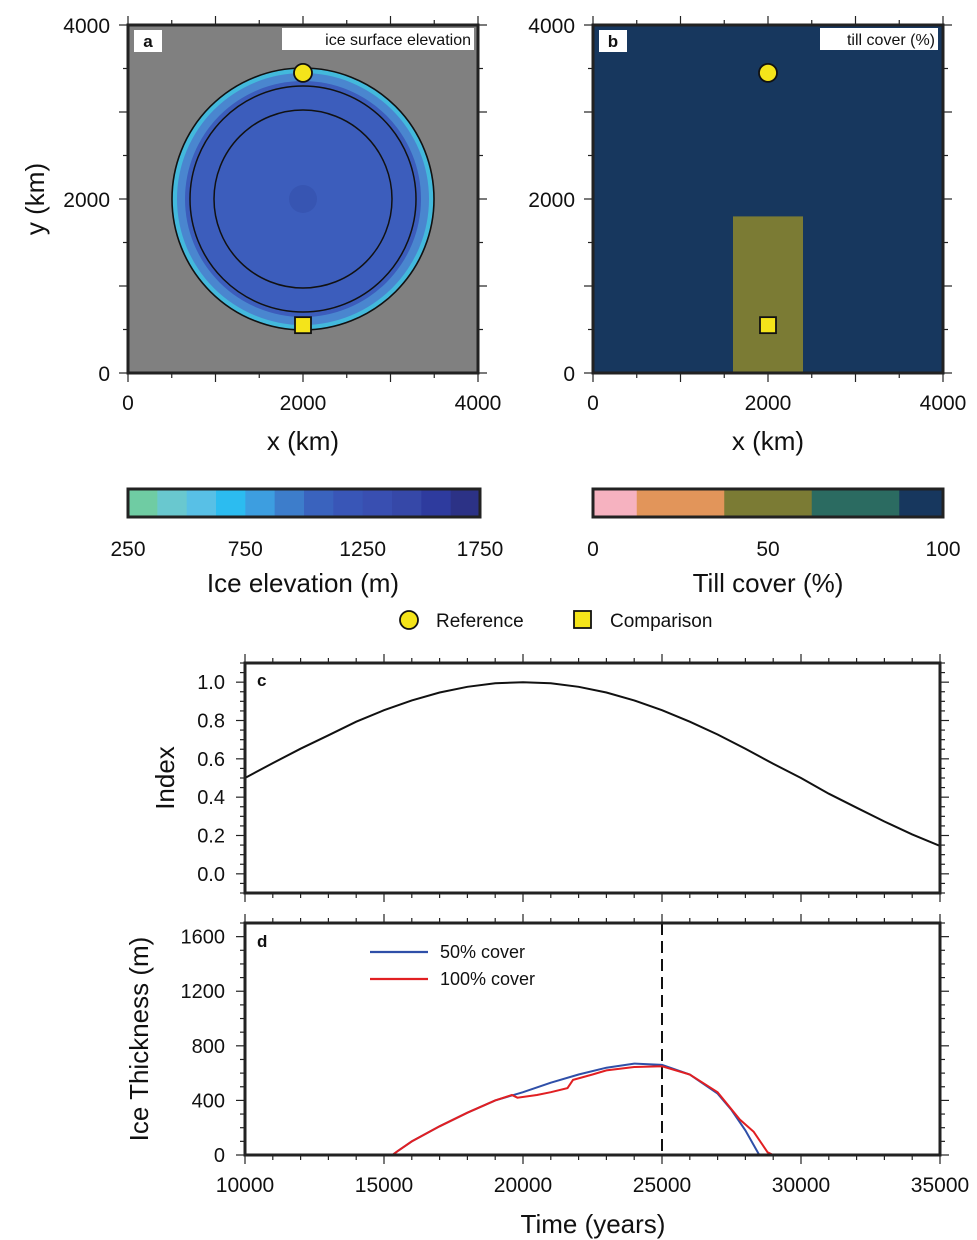 The image size is (977, 1240). Describe the element at coordinates (768, 72) in the screenshot. I see `reference-marker-b` at that location.